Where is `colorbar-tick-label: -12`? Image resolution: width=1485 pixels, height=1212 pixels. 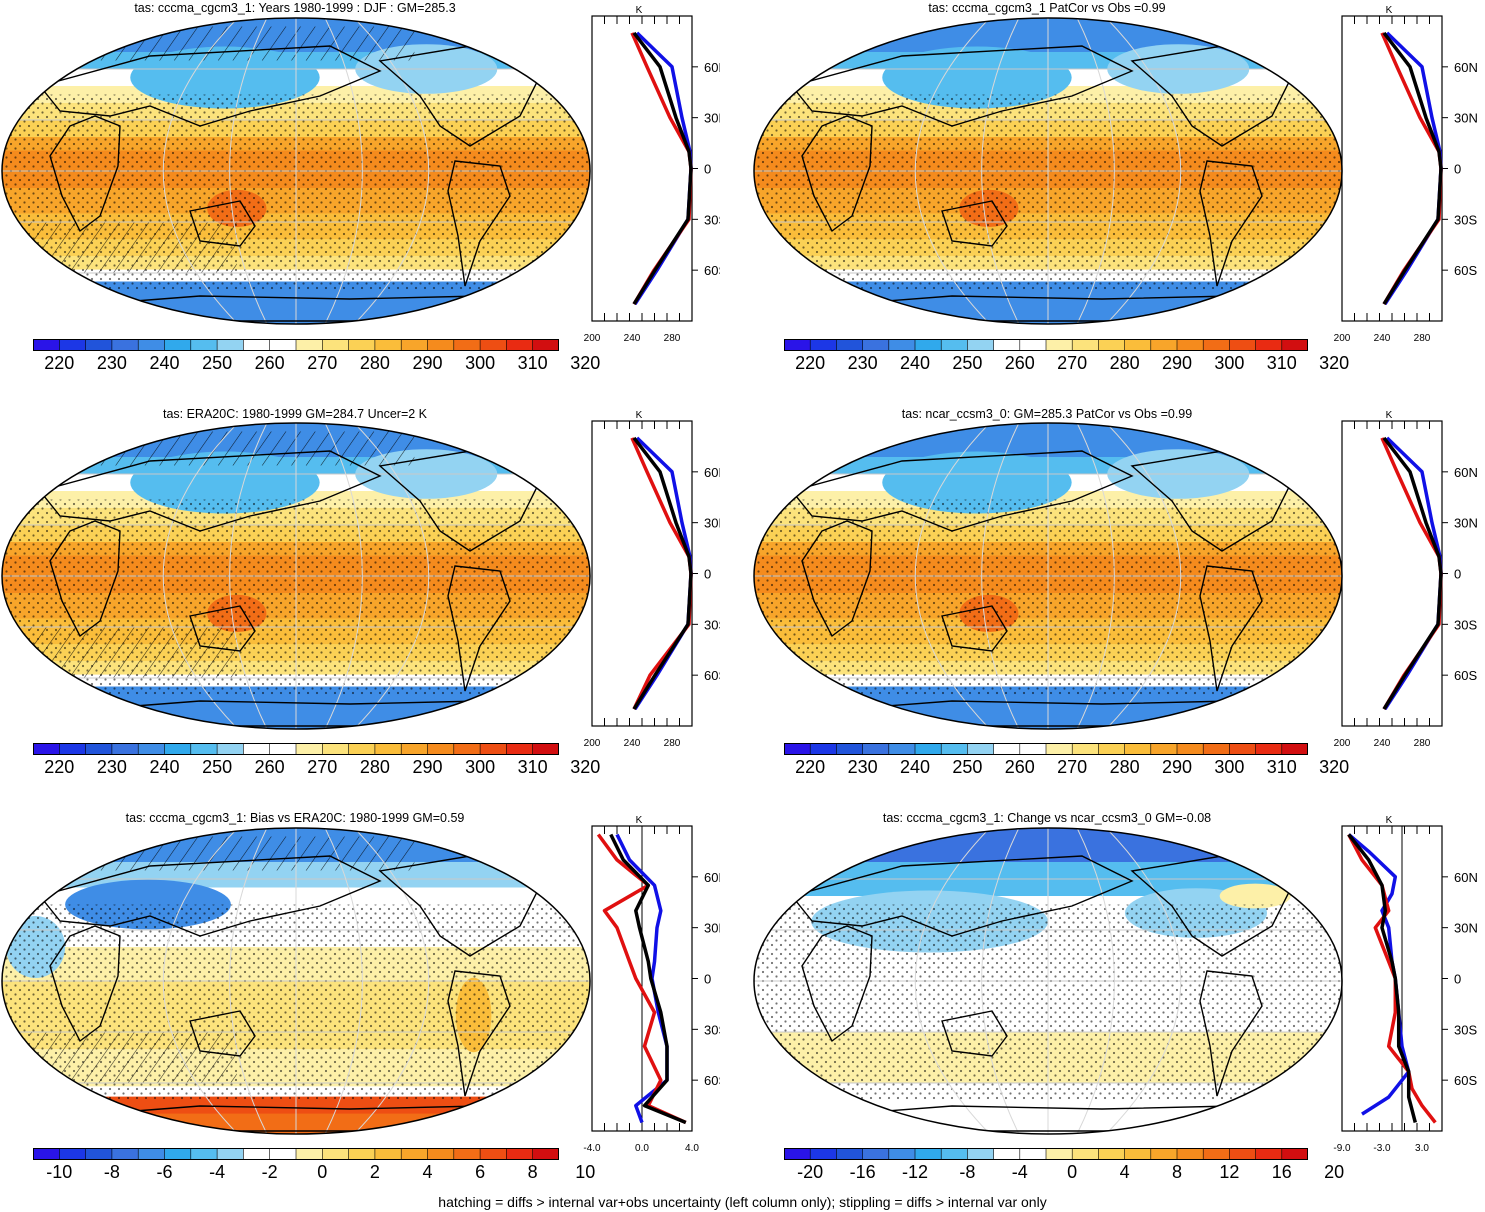
colorbar-tick-label: -12 is located at coordinates (915, 1172).